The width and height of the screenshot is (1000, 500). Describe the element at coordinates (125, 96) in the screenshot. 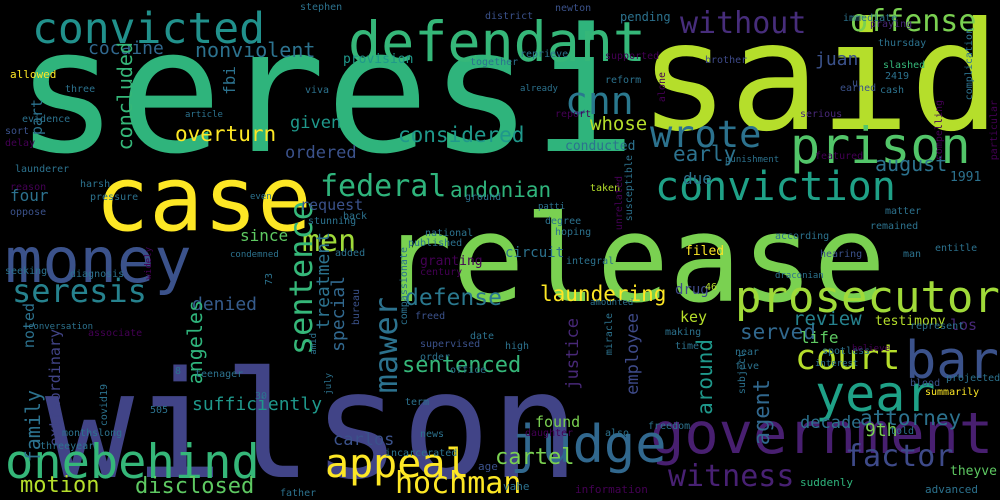

I see `word-concluded: concluded` at that location.